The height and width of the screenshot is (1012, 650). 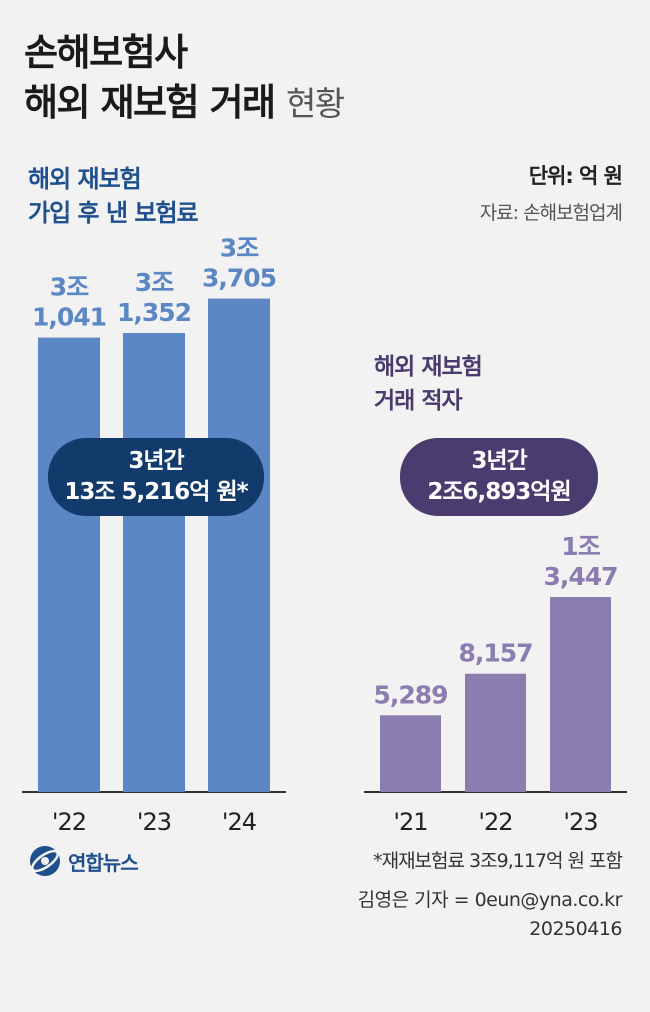 I want to click on chart-title: 손해보험사 해외 재보험 거래 현황, so click(x=184, y=78).